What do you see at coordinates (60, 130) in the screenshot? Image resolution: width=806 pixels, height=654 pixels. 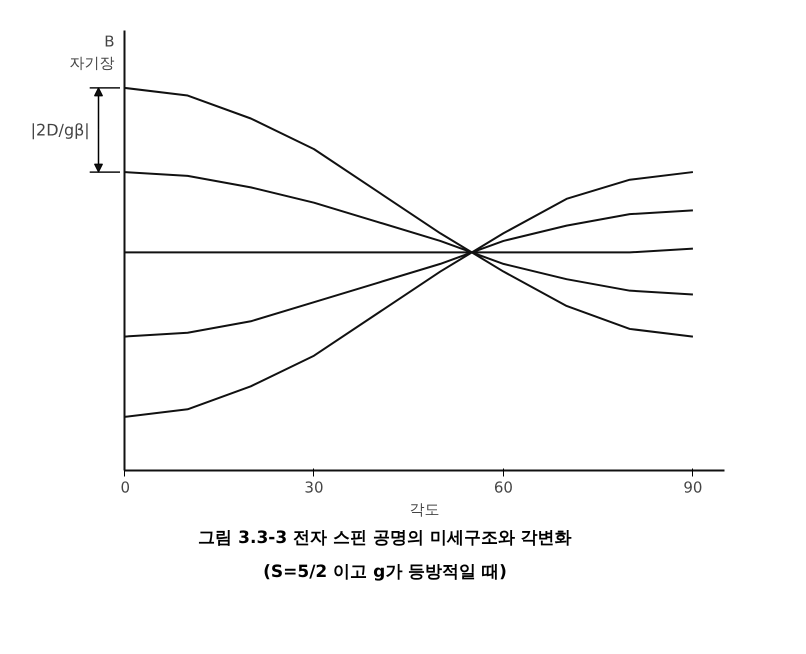 I see `text: |2D/gβ|` at bounding box center [60, 130].